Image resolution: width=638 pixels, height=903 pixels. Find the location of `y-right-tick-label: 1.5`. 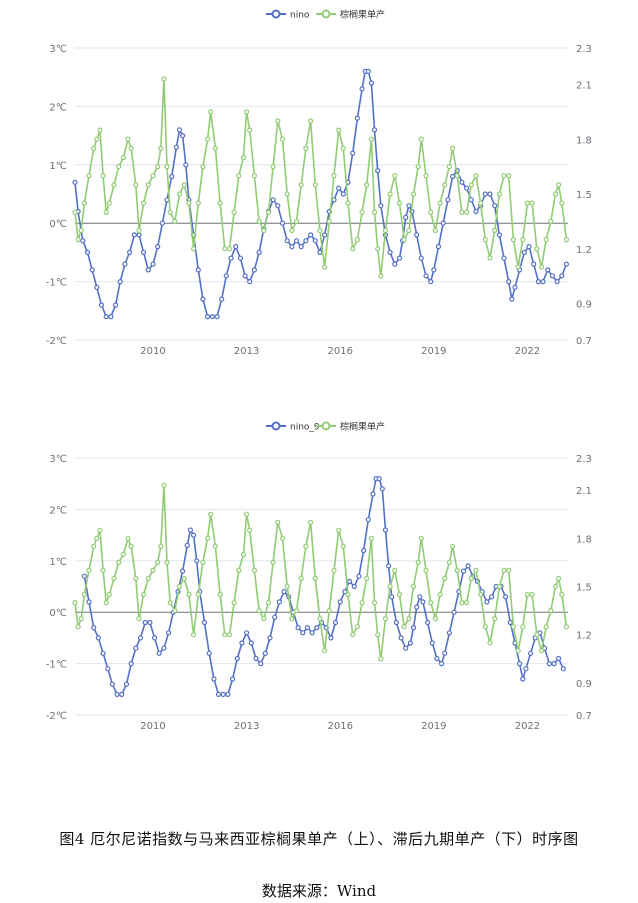

y-right-tick-label: 1.5 is located at coordinates (584, 588).